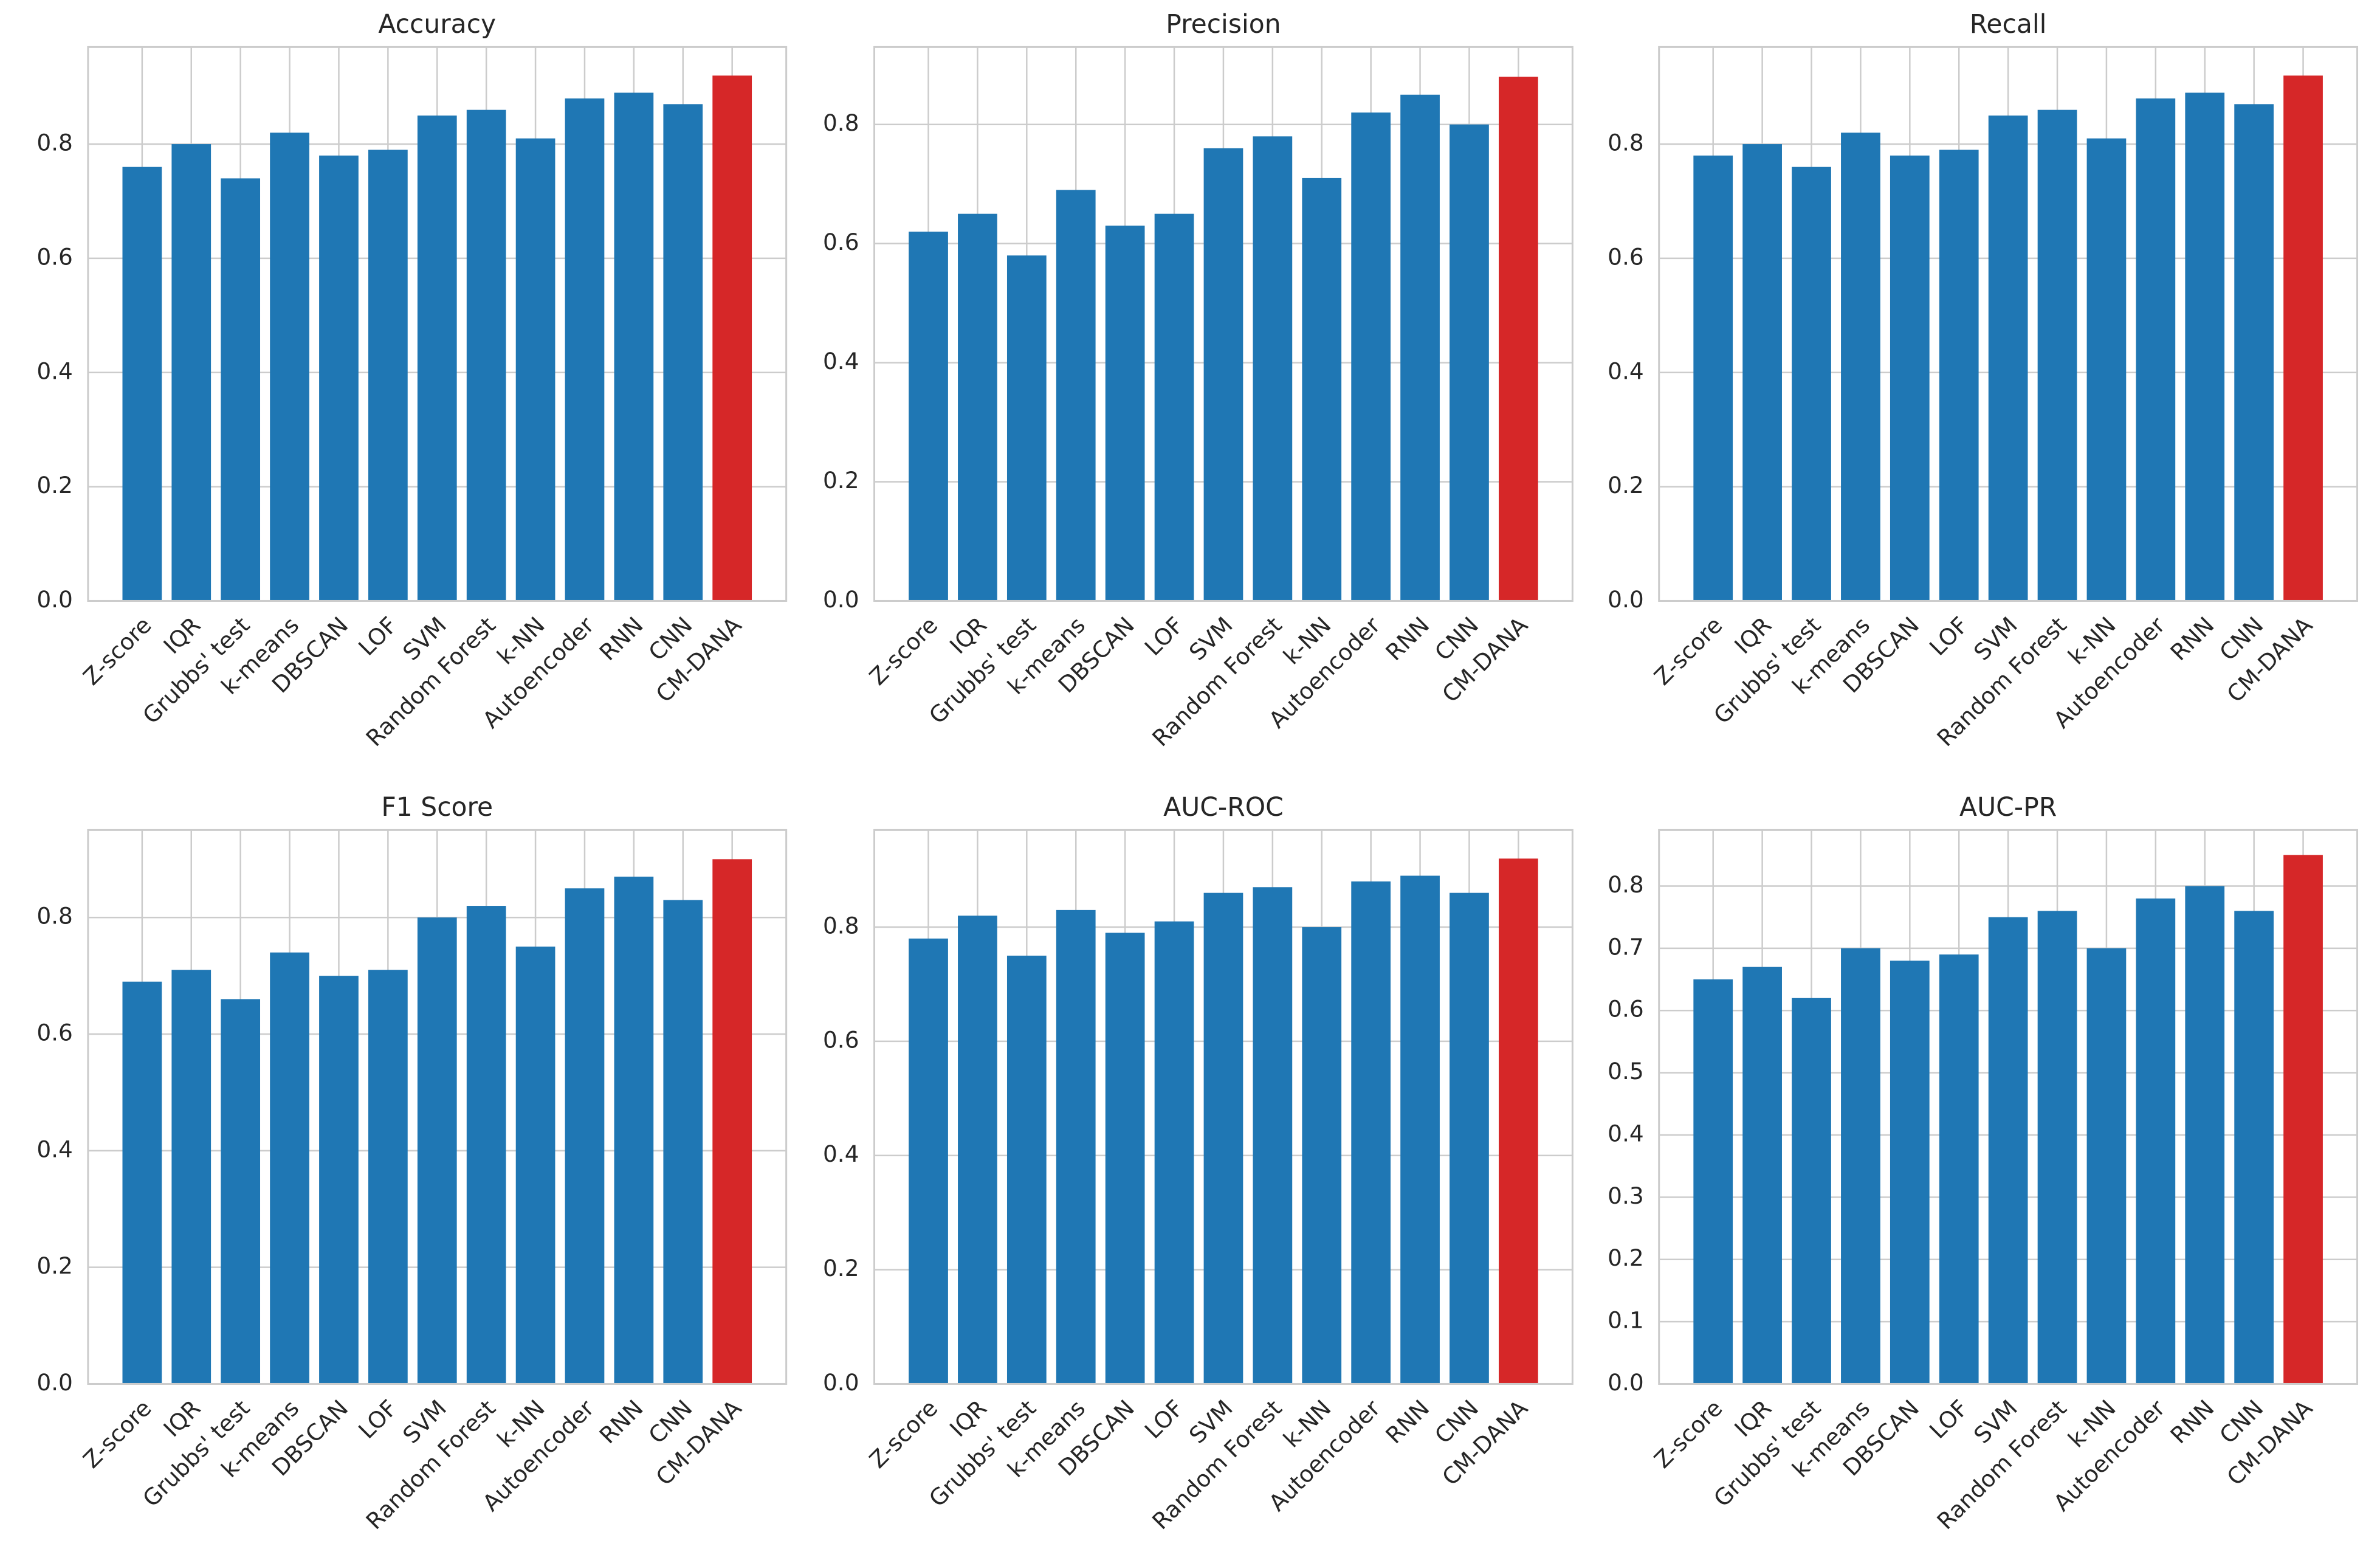 The width and height of the screenshot is (2380, 1566). Describe the element at coordinates (2008, 808) in the screenshot. I see `chart-title: AUC-PR` at that location.